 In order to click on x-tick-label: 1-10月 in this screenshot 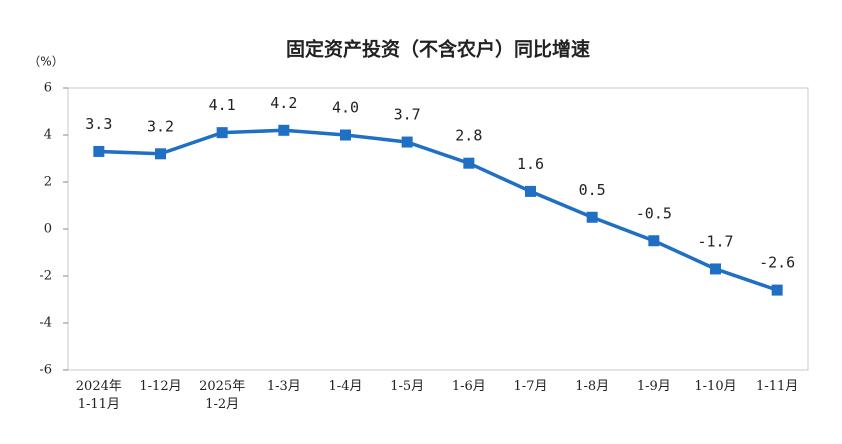, I will do `click(715, 386)`.